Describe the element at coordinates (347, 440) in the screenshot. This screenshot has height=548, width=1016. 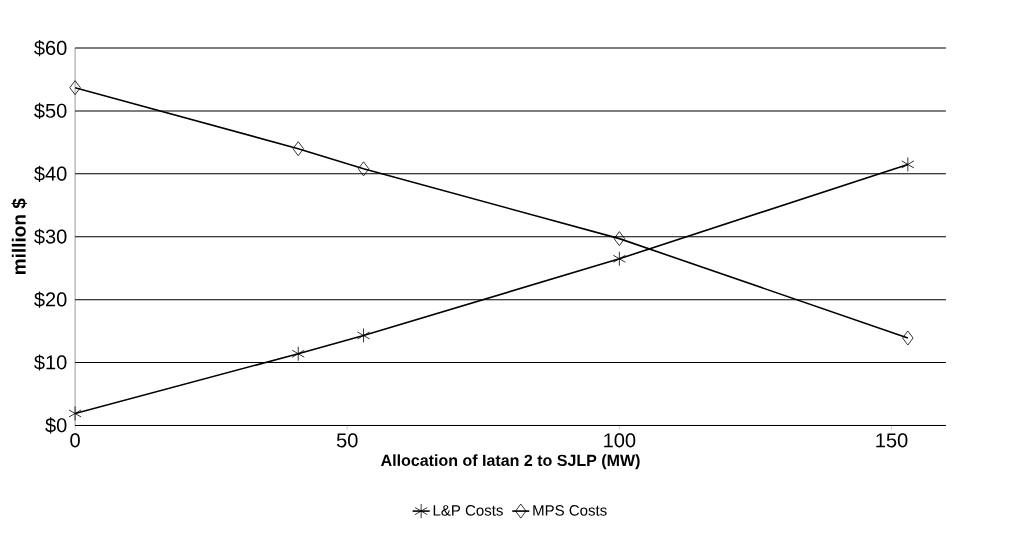
I see `x-tick-label: 50` at that location.